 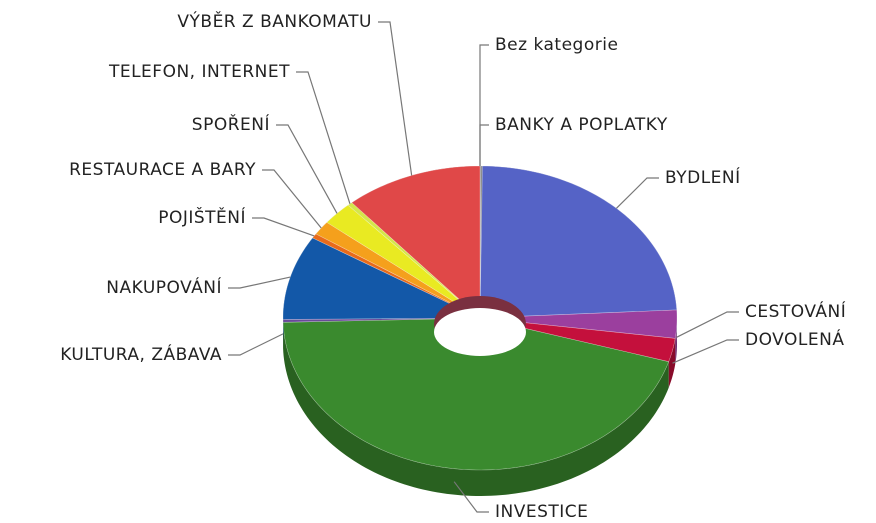 I want to click on slice-label: BYDLENÍ, so click(x=703, y=177).